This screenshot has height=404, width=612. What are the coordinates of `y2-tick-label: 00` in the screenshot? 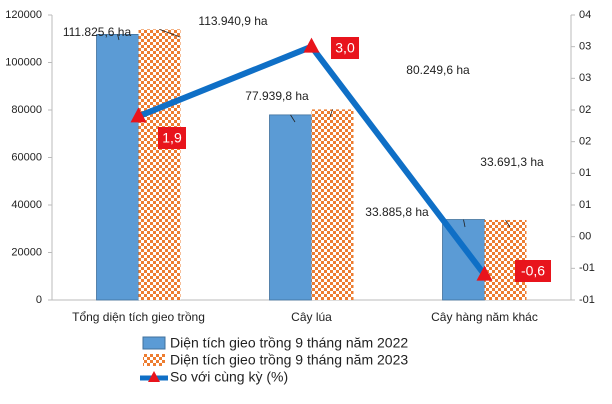 It's located at (585, 237).